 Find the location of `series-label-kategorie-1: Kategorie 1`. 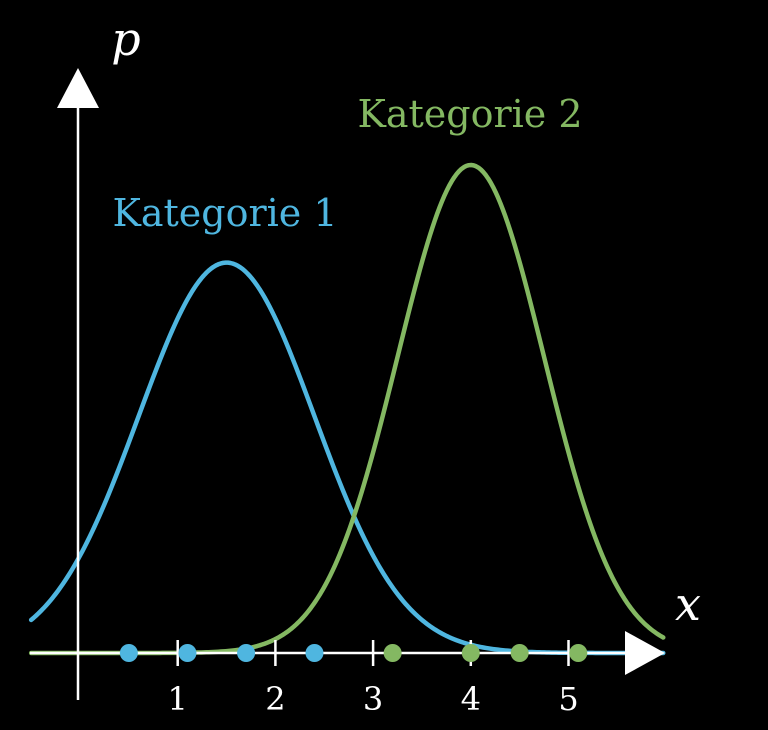

series-label-kategorie-1: Kategorie 1 is located at coordinates (224, 213).